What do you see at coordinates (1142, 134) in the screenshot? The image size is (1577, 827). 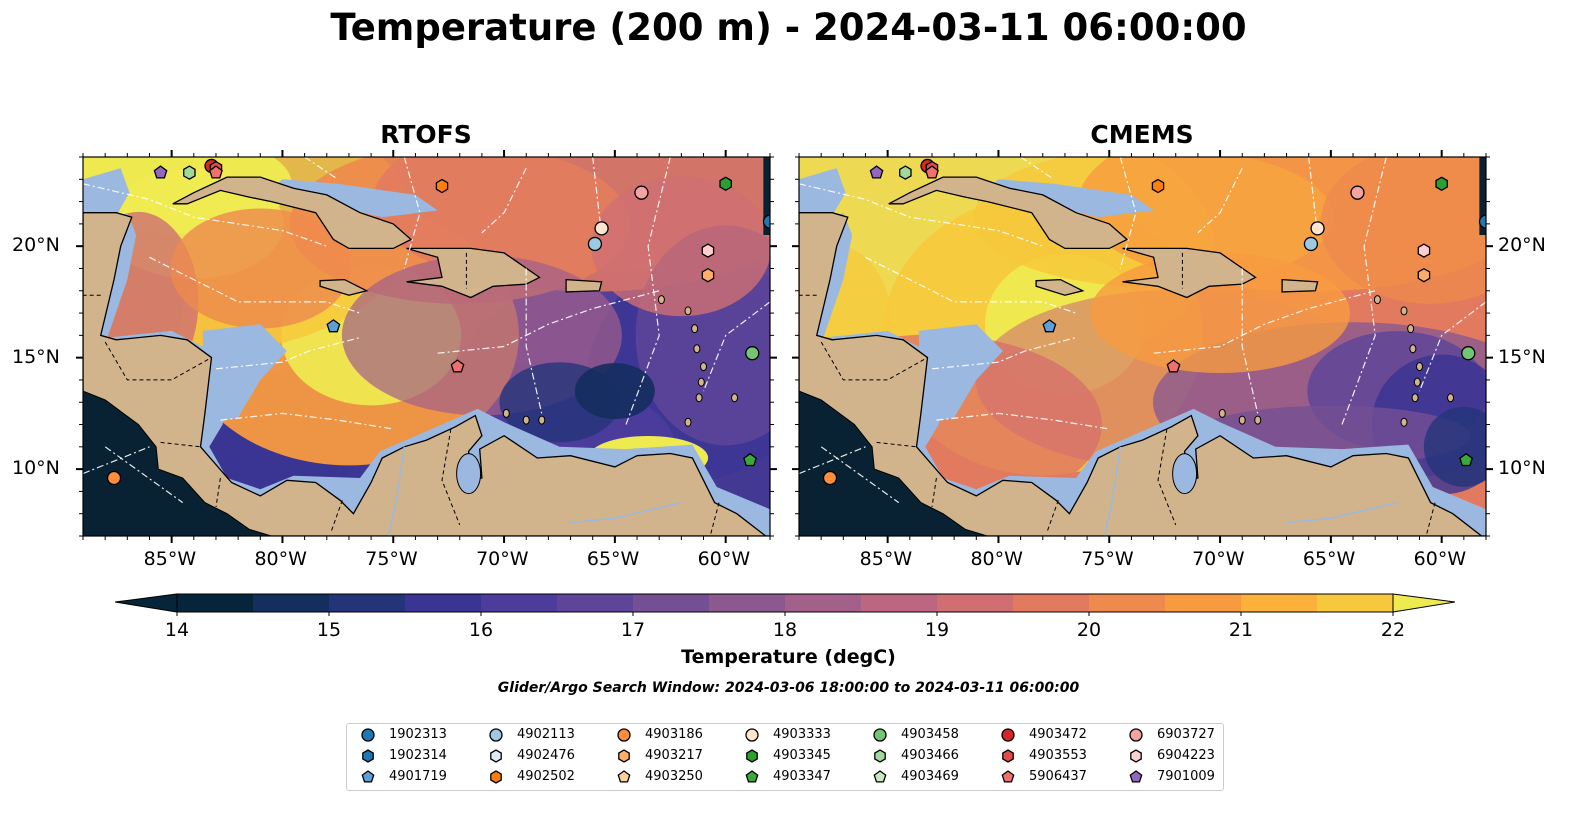 I see `panel-title-cmems: CMEMS` at bounding box center [1142, 134].